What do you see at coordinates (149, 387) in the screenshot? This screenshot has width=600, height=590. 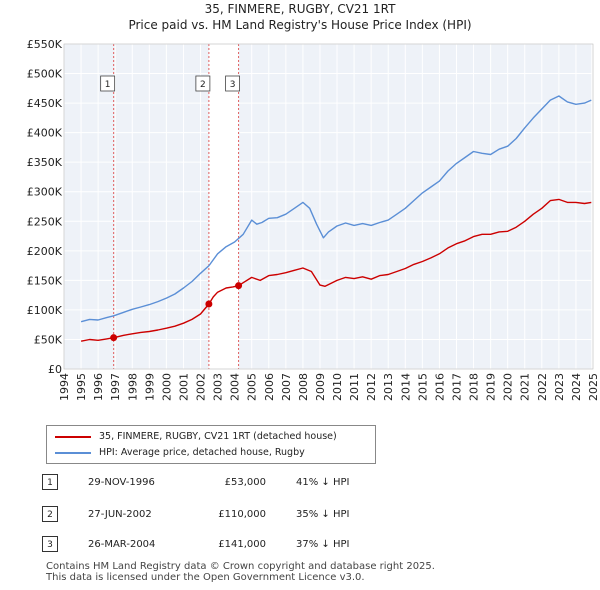 I see `x-tick-label: 1999` at bounding box center [149, 387].